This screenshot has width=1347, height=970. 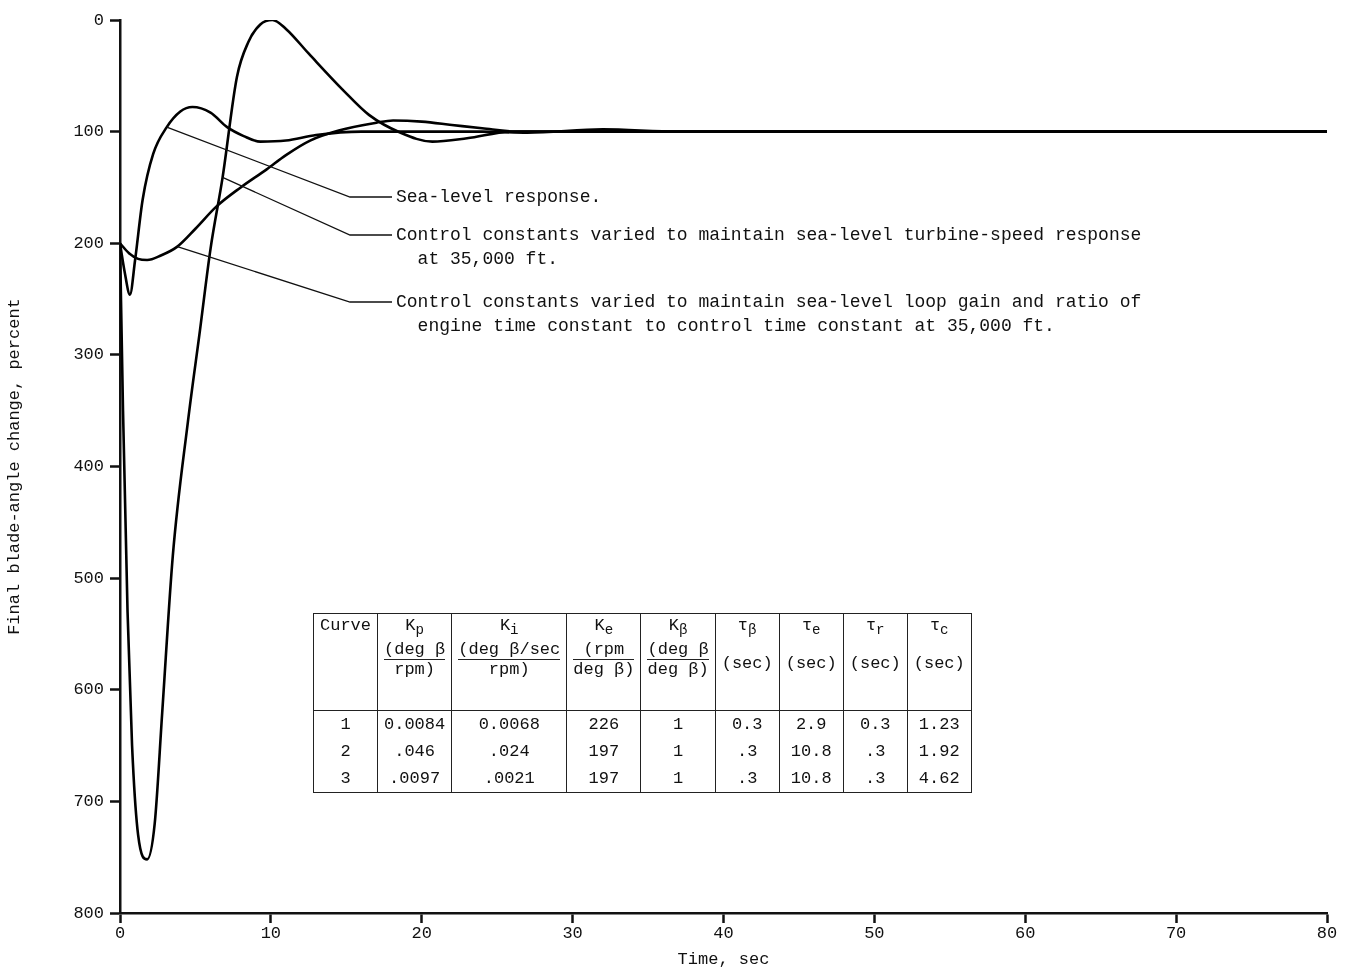 What do you see at coordinates (88, 801) in the screenshot?
I see `y-tick-label: 700` at bounding box center [88, 801].